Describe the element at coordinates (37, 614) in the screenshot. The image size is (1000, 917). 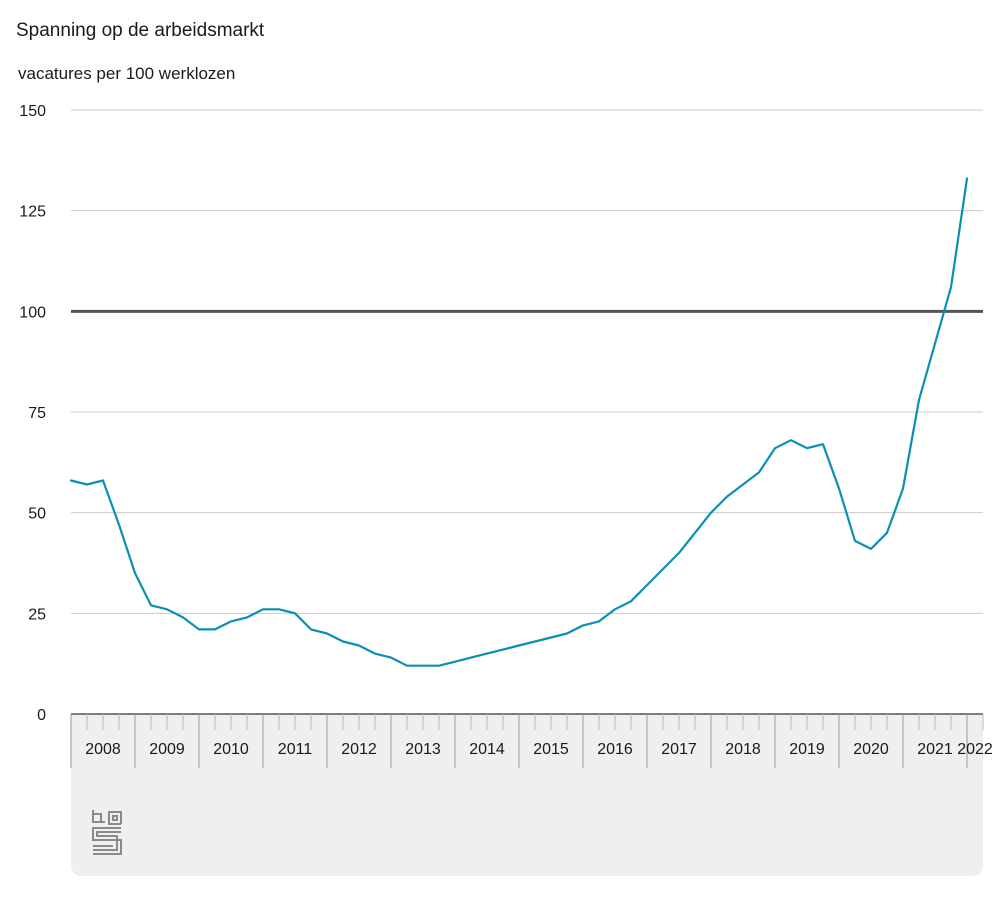
I see `y-tick-label: 25` at that location.